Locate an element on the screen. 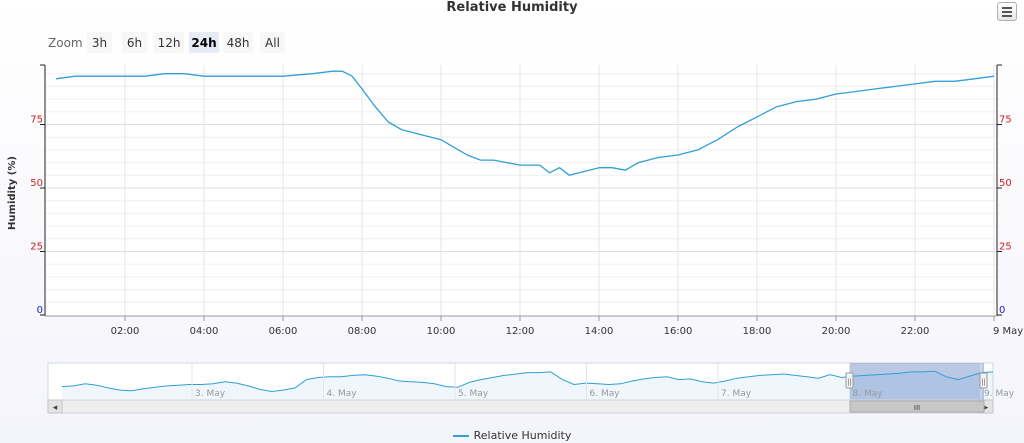 The height and width of the screenshot is (443, 1024). scrollbar-thumb-grip: III is located at coordinates (917, 408).